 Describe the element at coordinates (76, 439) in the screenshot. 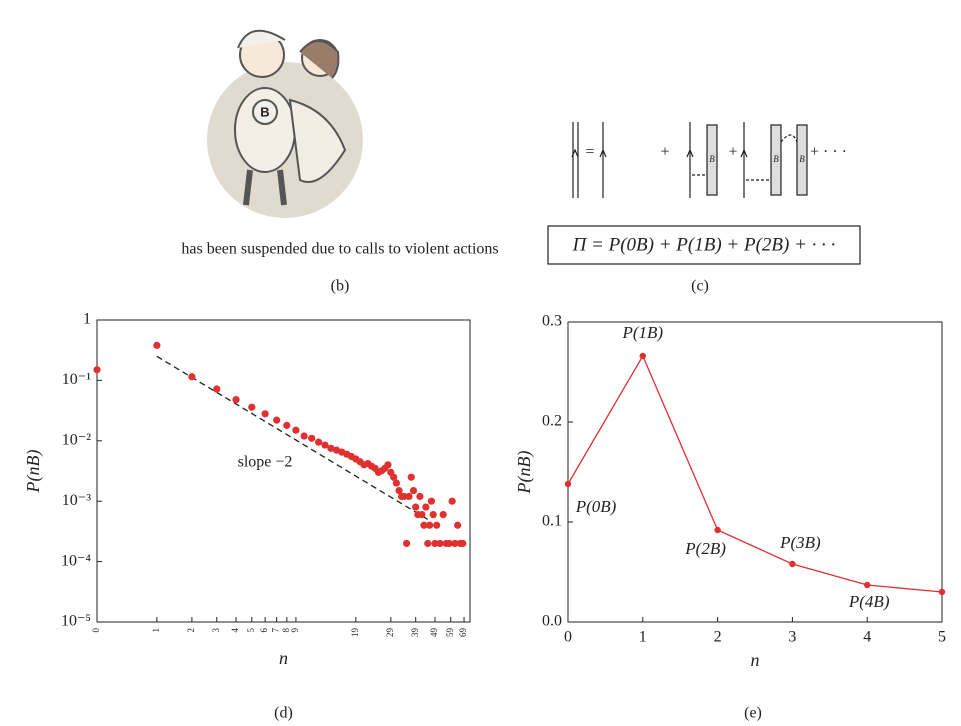

I see `y-tick-label: 10⁻²` at that location.